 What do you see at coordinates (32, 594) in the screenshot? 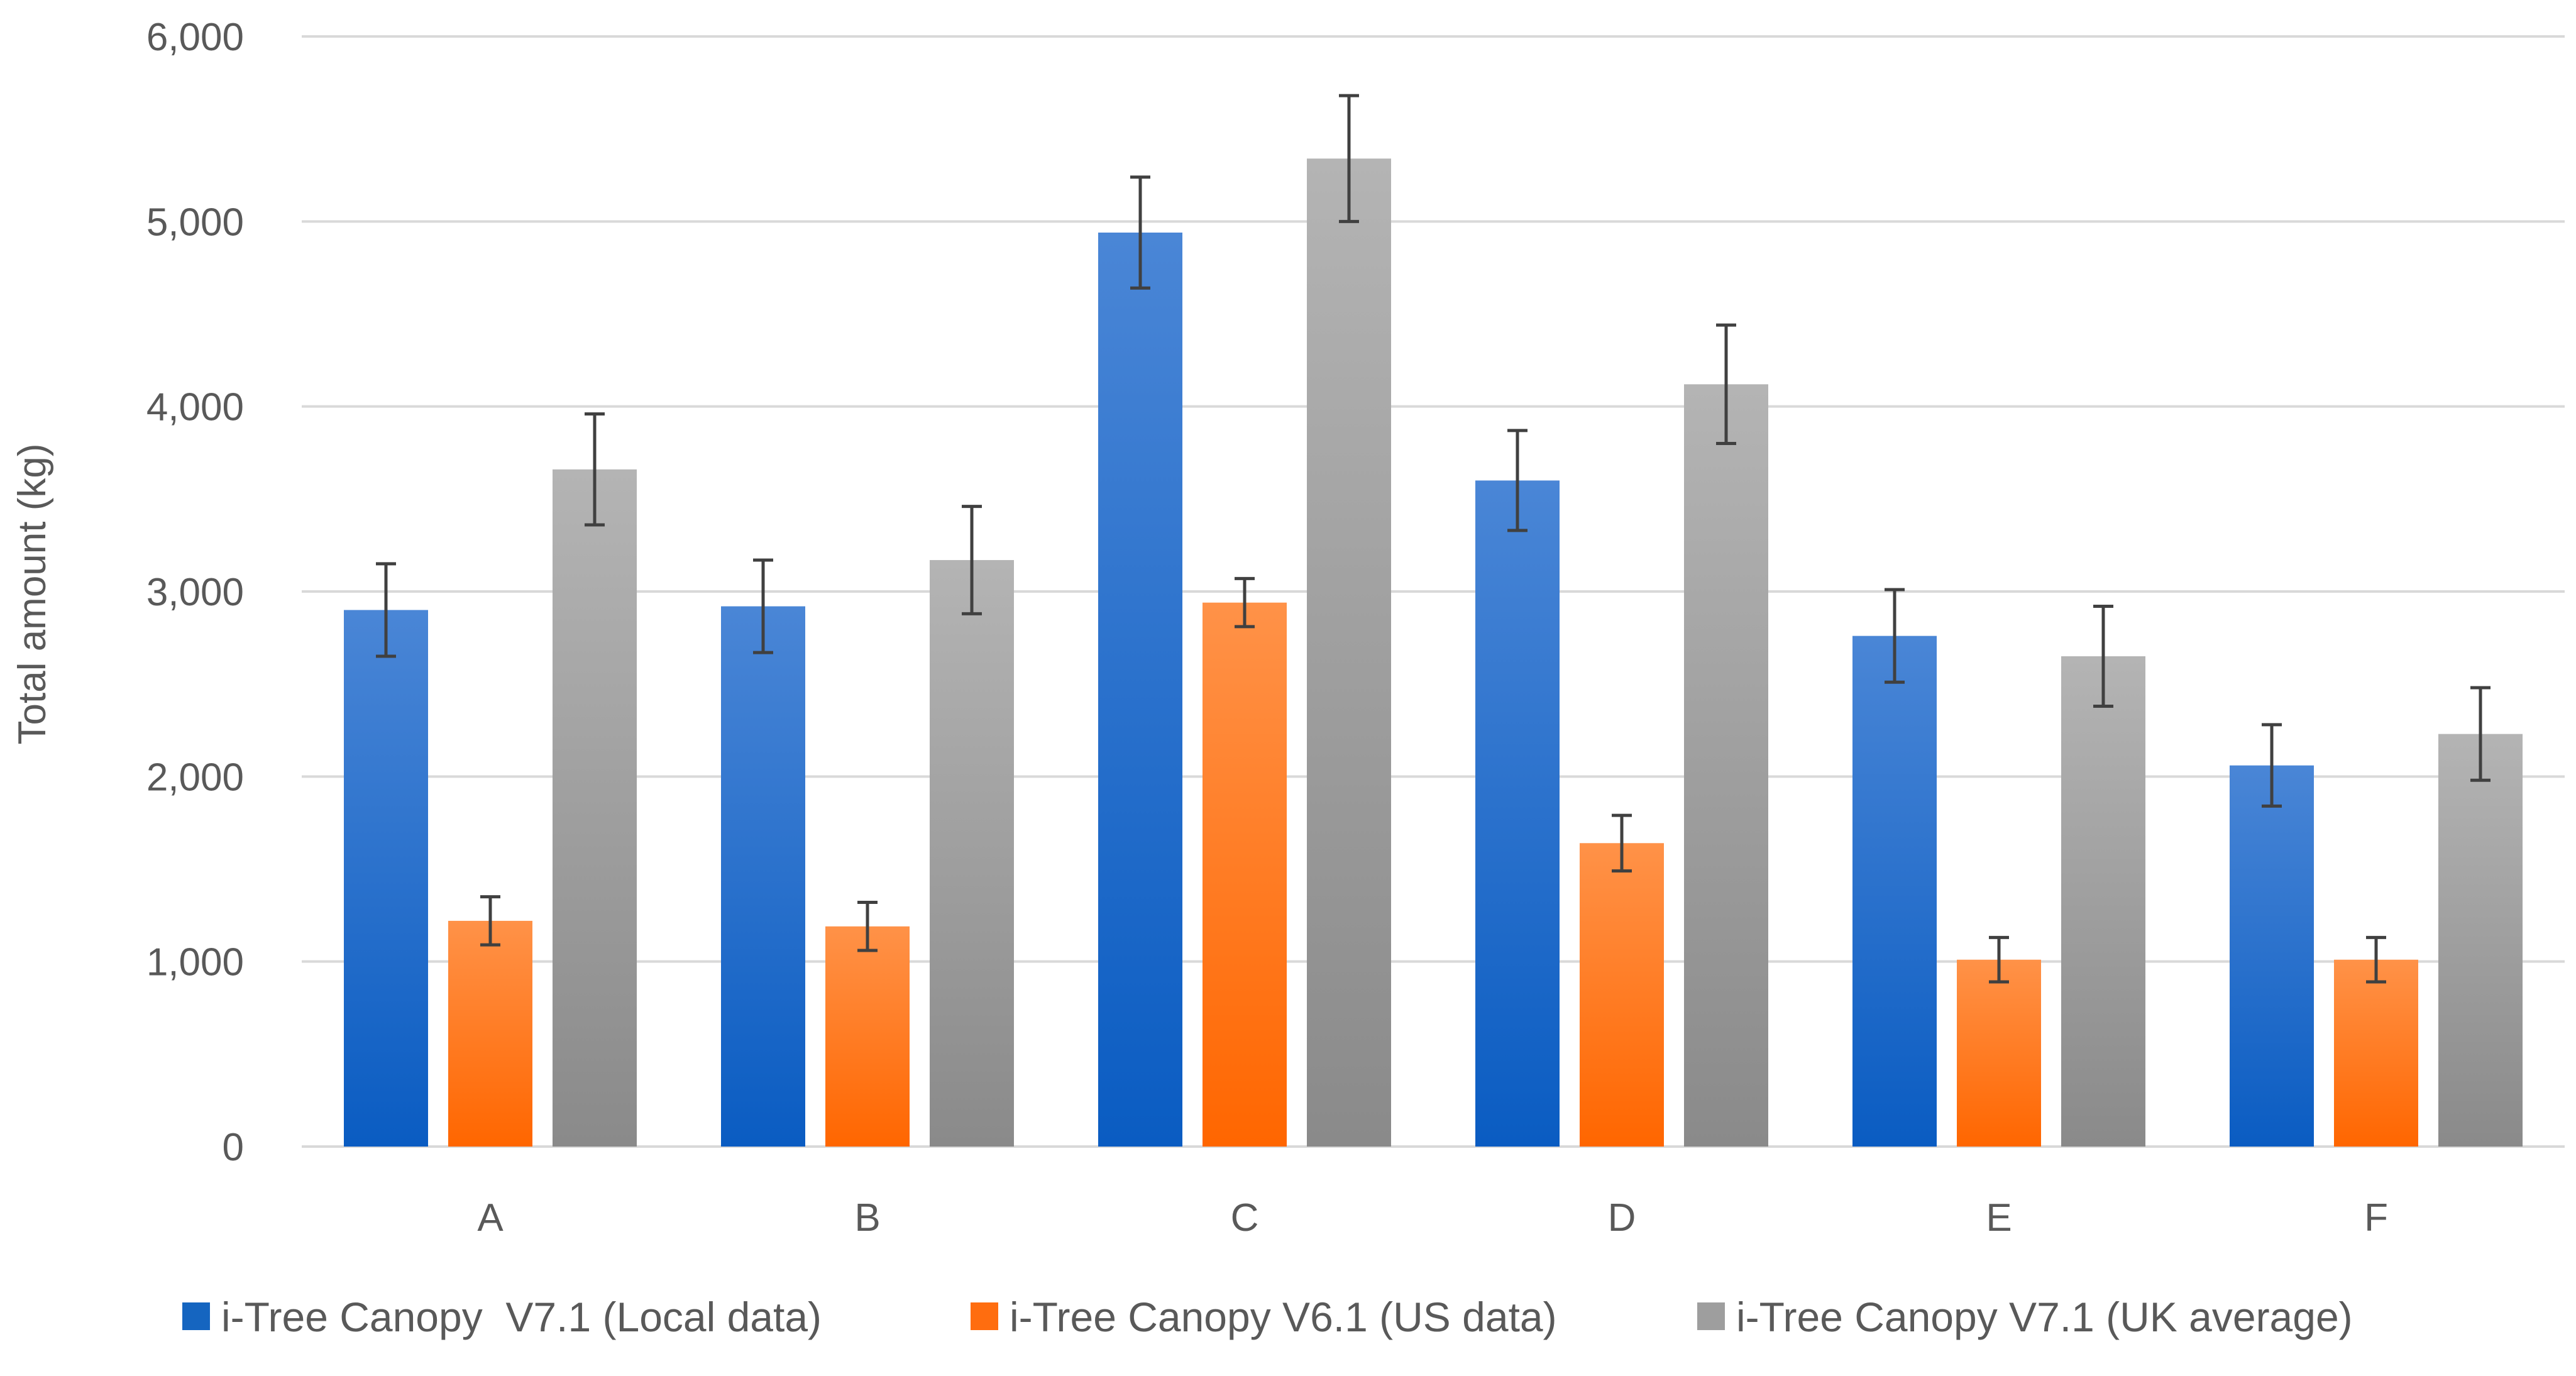
I see `y-axis-title: Total amount (kg)` at bounding box center [32, 594].